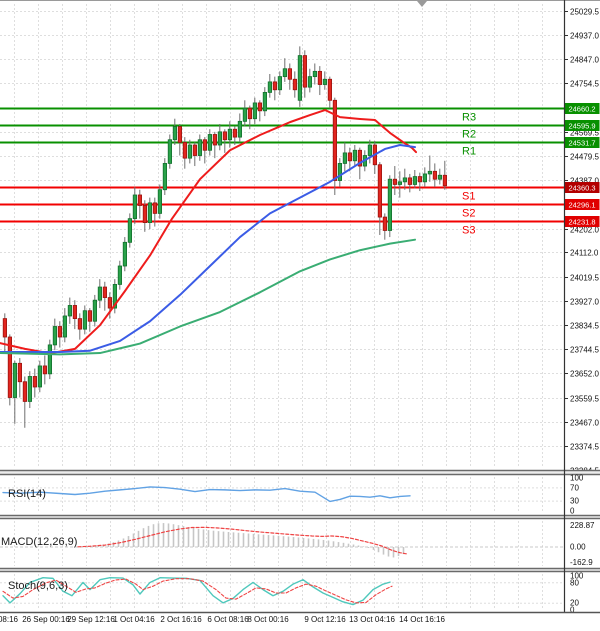  Describe the element at coordinates (181, 619) in the screenshot. I see `date-label: 2 Oct 16:16` at that location.